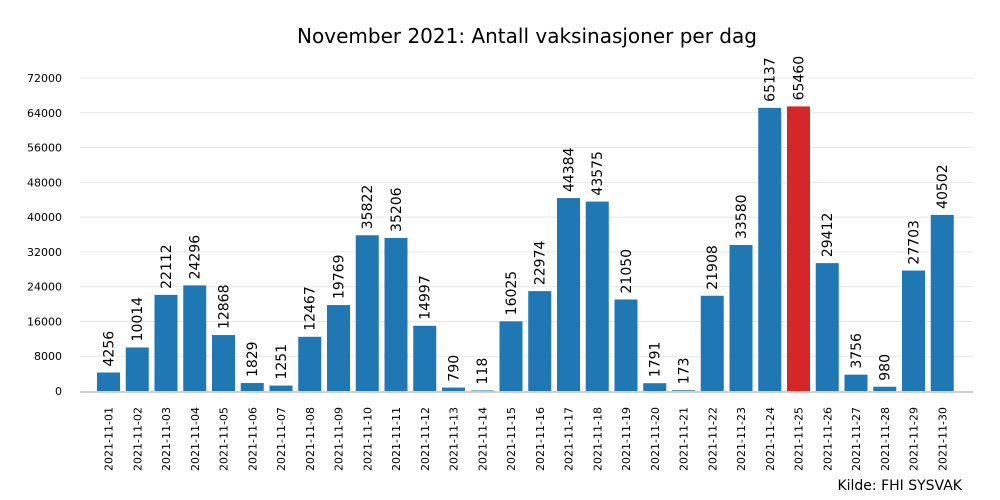  Describe the element at coordinates (597, 439) in the screenshot. I see `x-tick-label: 2021-11-18` at that location.